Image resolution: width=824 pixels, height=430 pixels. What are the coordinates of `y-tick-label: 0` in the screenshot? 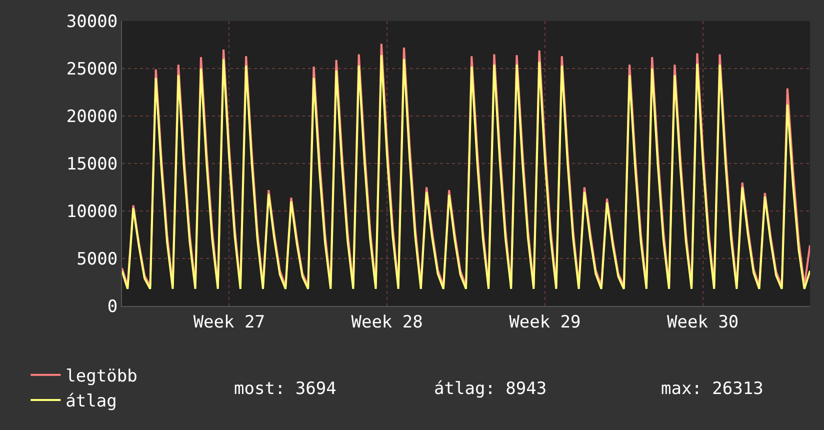 It's located at (112, 306).